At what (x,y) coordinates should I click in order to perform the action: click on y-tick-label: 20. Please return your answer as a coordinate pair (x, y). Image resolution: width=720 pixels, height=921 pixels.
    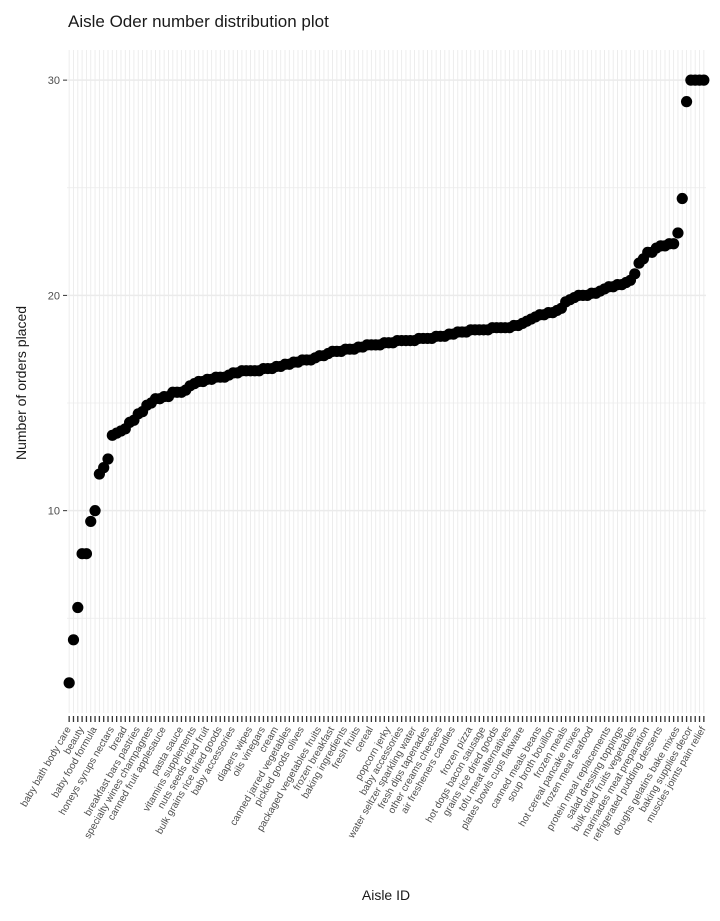
    Looking at the image, I should click on (54, 296).